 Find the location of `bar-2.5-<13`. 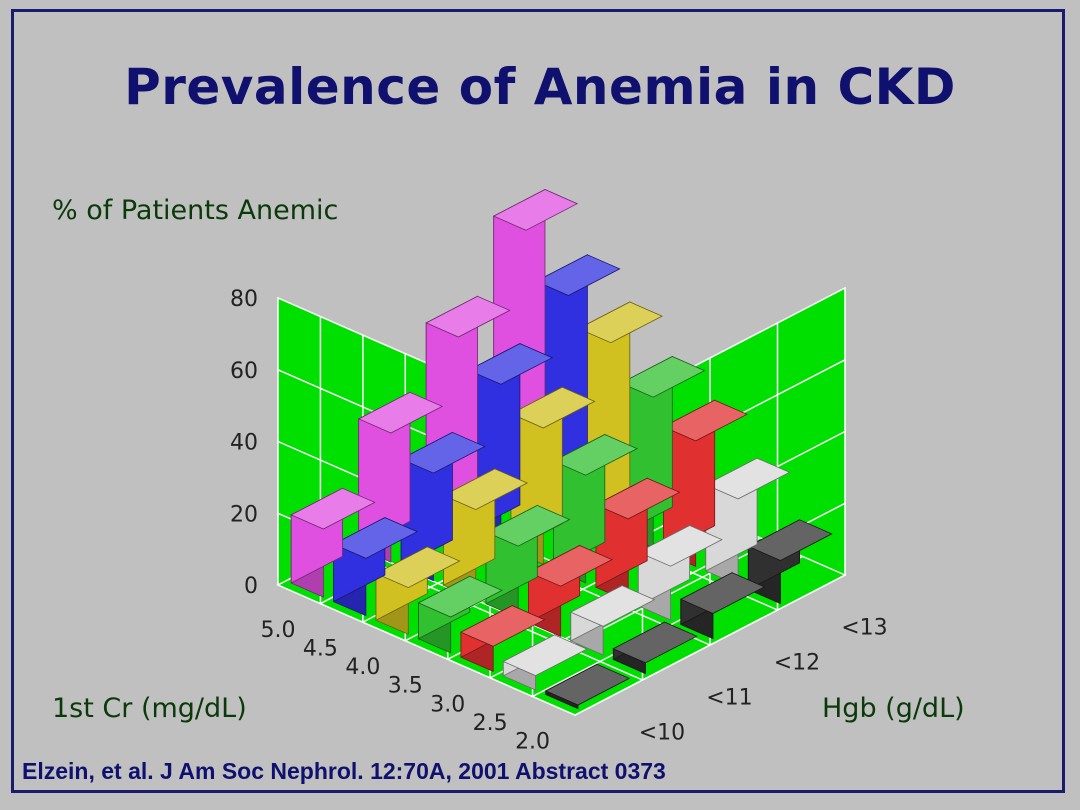

bar-2.5-<13 is located at coordinates (747, 521).